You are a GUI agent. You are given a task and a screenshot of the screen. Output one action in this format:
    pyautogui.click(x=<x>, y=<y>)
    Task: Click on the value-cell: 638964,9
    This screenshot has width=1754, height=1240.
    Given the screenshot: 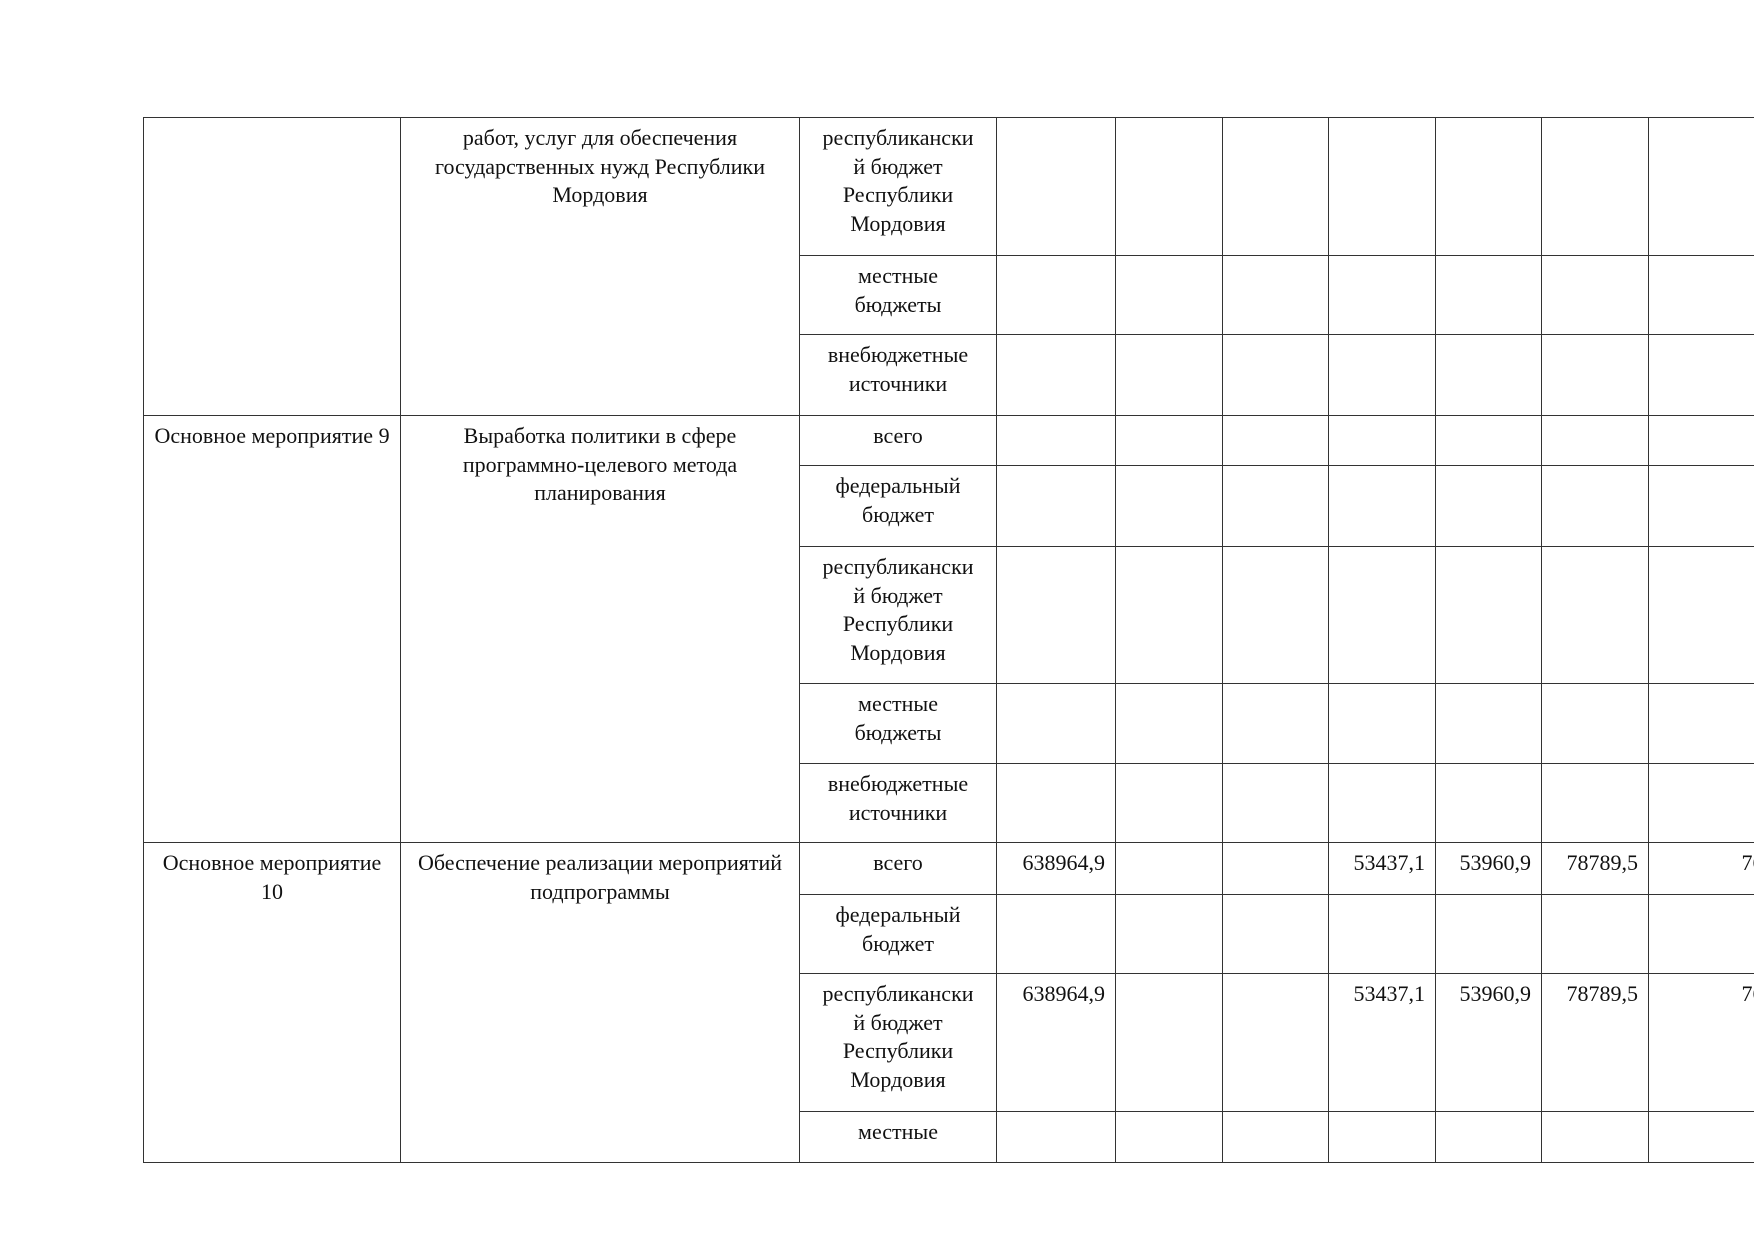 What is the action you would take?
    pyautogui.click(x=1056, y=1042)
    